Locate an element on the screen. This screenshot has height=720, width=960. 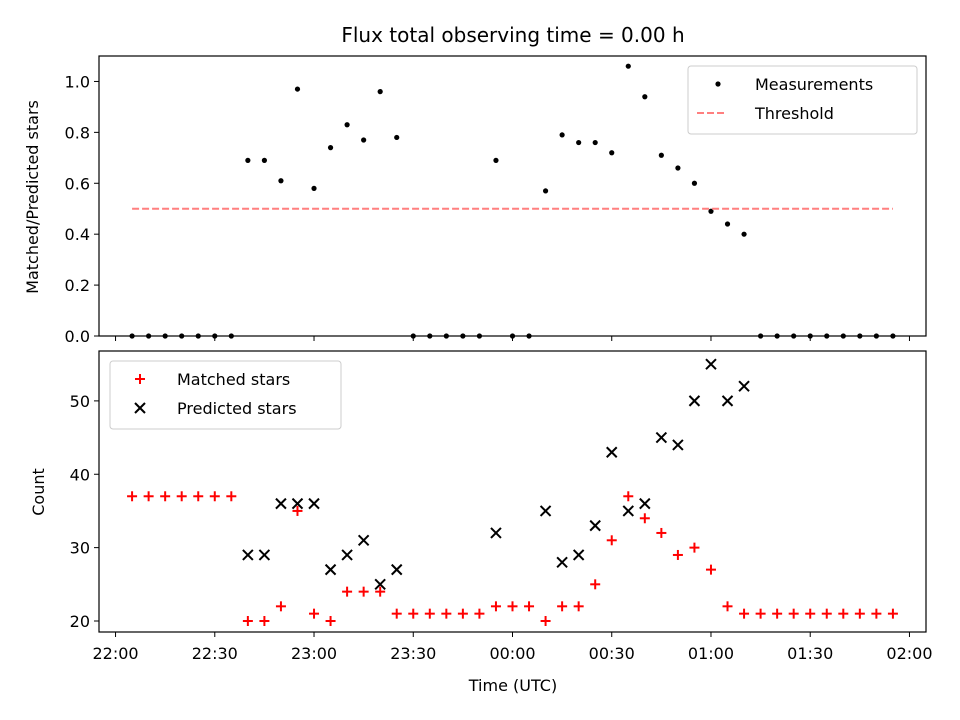
top-chart-ylabel: Matched/Predicted stars is located at coordinates (32, 197).